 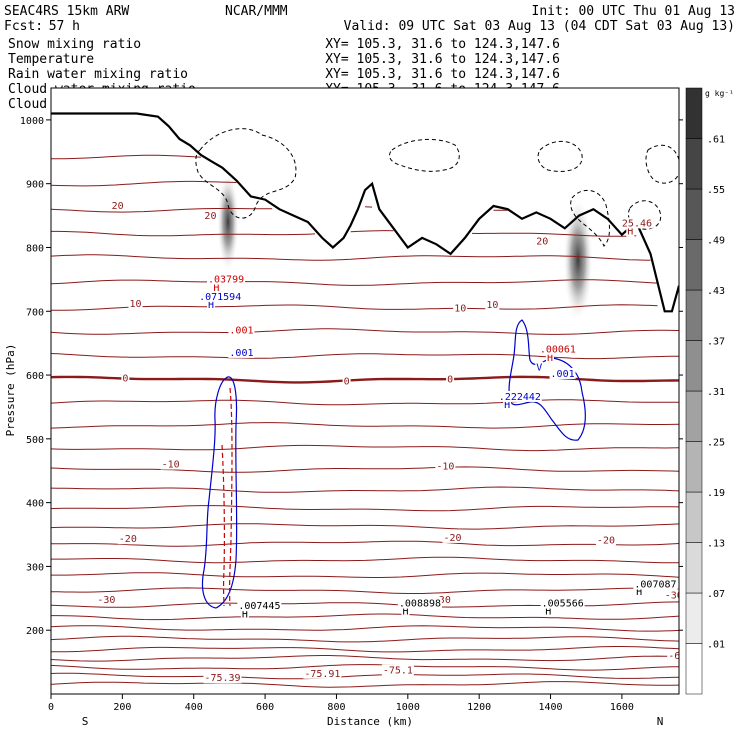 I want to click on contour-label: -75.39, so click(x=222, y=678).